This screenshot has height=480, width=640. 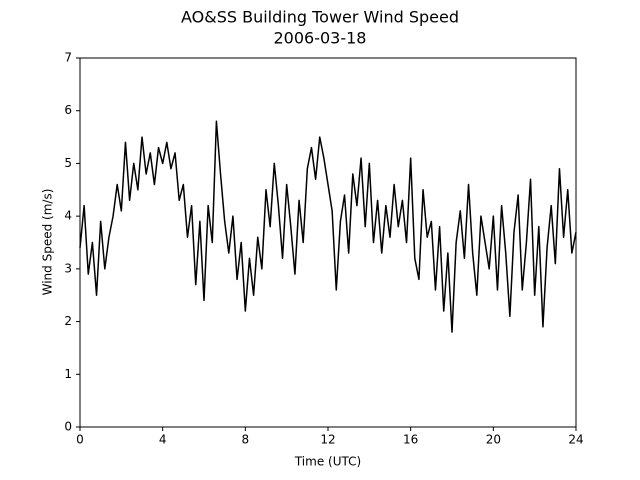 I want to click on chart-title: AO&SS Building Tower Wind Speed, so click(x=320, y=17).